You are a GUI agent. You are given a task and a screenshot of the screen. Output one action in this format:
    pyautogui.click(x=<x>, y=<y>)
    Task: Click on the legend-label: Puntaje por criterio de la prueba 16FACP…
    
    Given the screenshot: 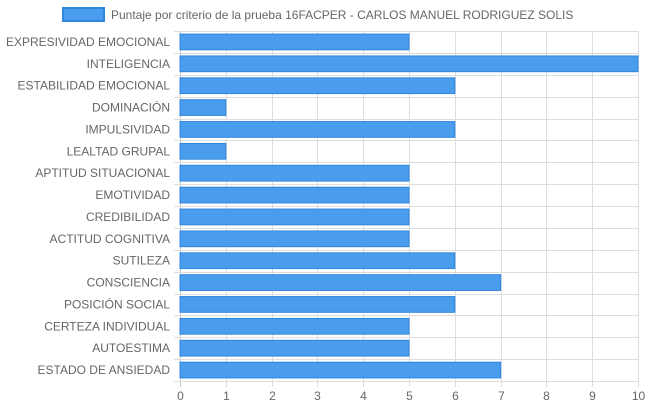 What is the action you would take?
    pyautogui.click(x=342, y=15)
    